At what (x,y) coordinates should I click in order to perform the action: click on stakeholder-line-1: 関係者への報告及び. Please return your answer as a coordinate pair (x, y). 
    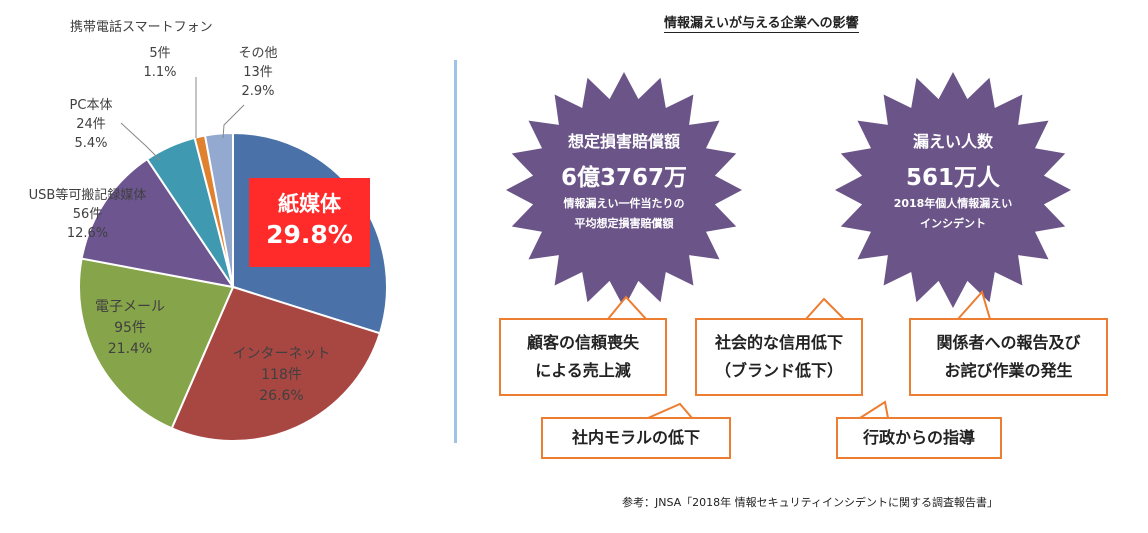
    Looking at the image, I should click on (1008, 342).